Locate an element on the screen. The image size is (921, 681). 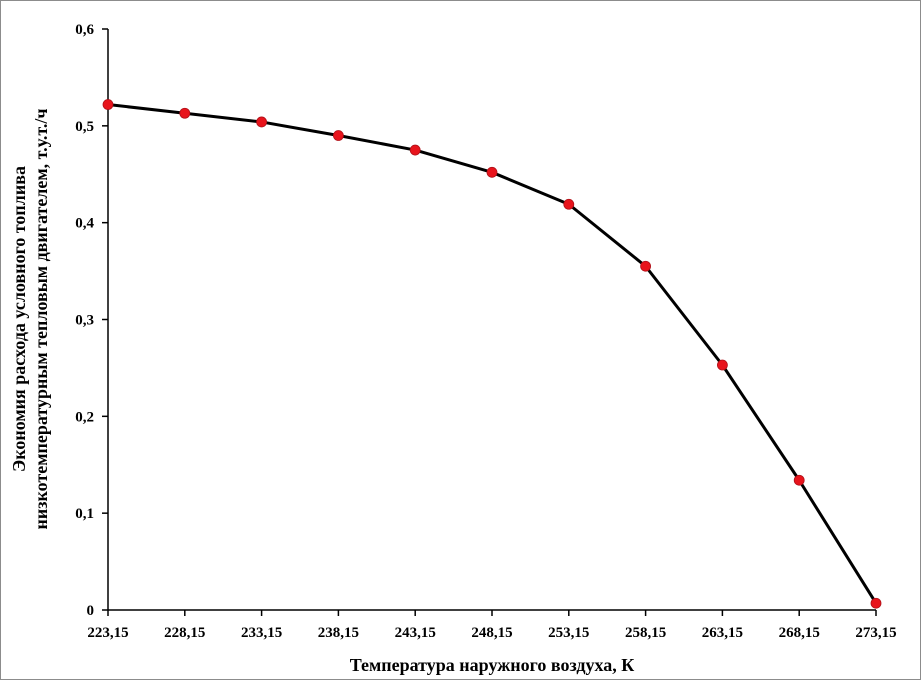
x-tick-label: 263,15 is located at coordinates (722, 633).